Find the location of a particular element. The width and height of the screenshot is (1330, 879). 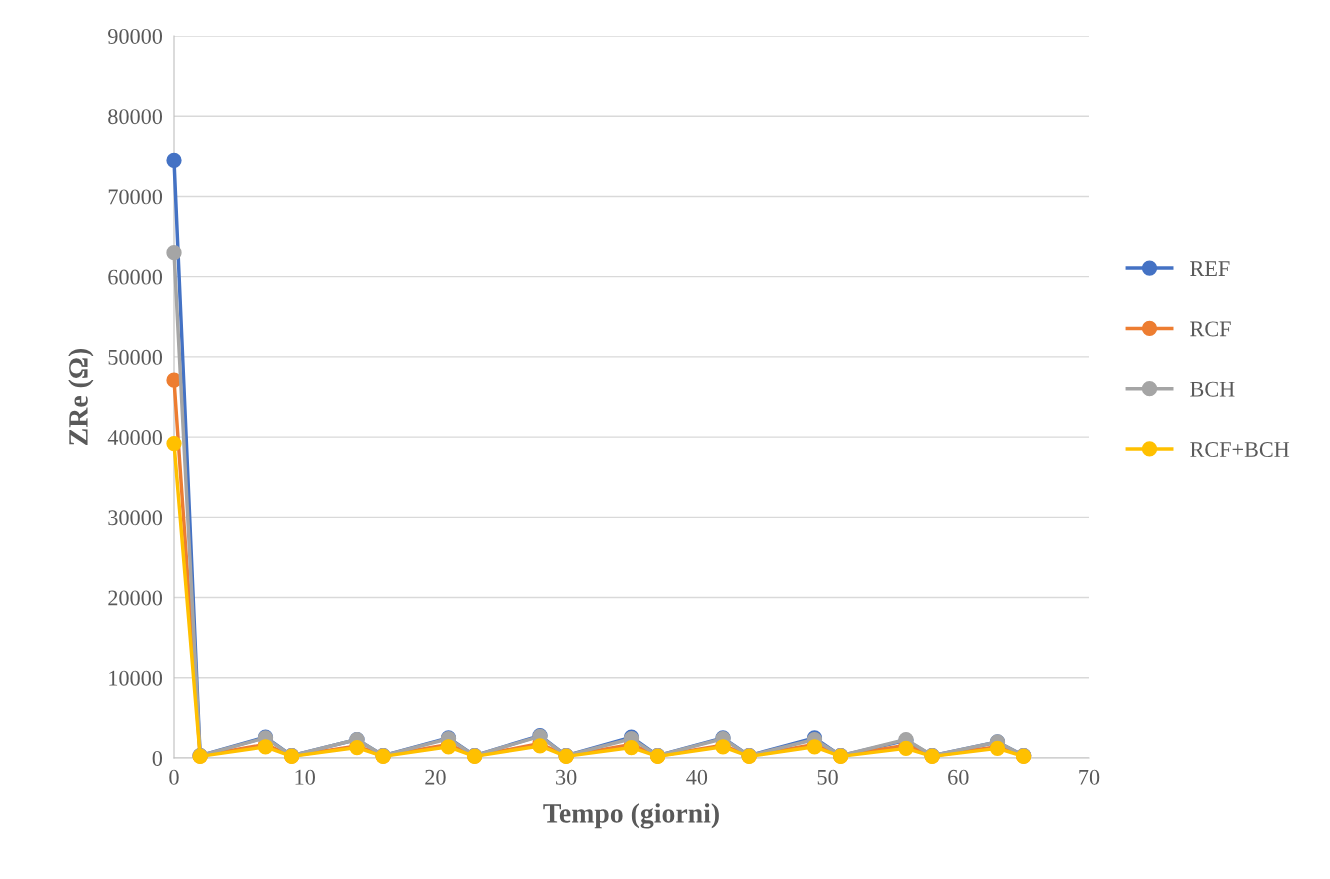

x-tick-label: 0 is located at coordinates (174, 777).